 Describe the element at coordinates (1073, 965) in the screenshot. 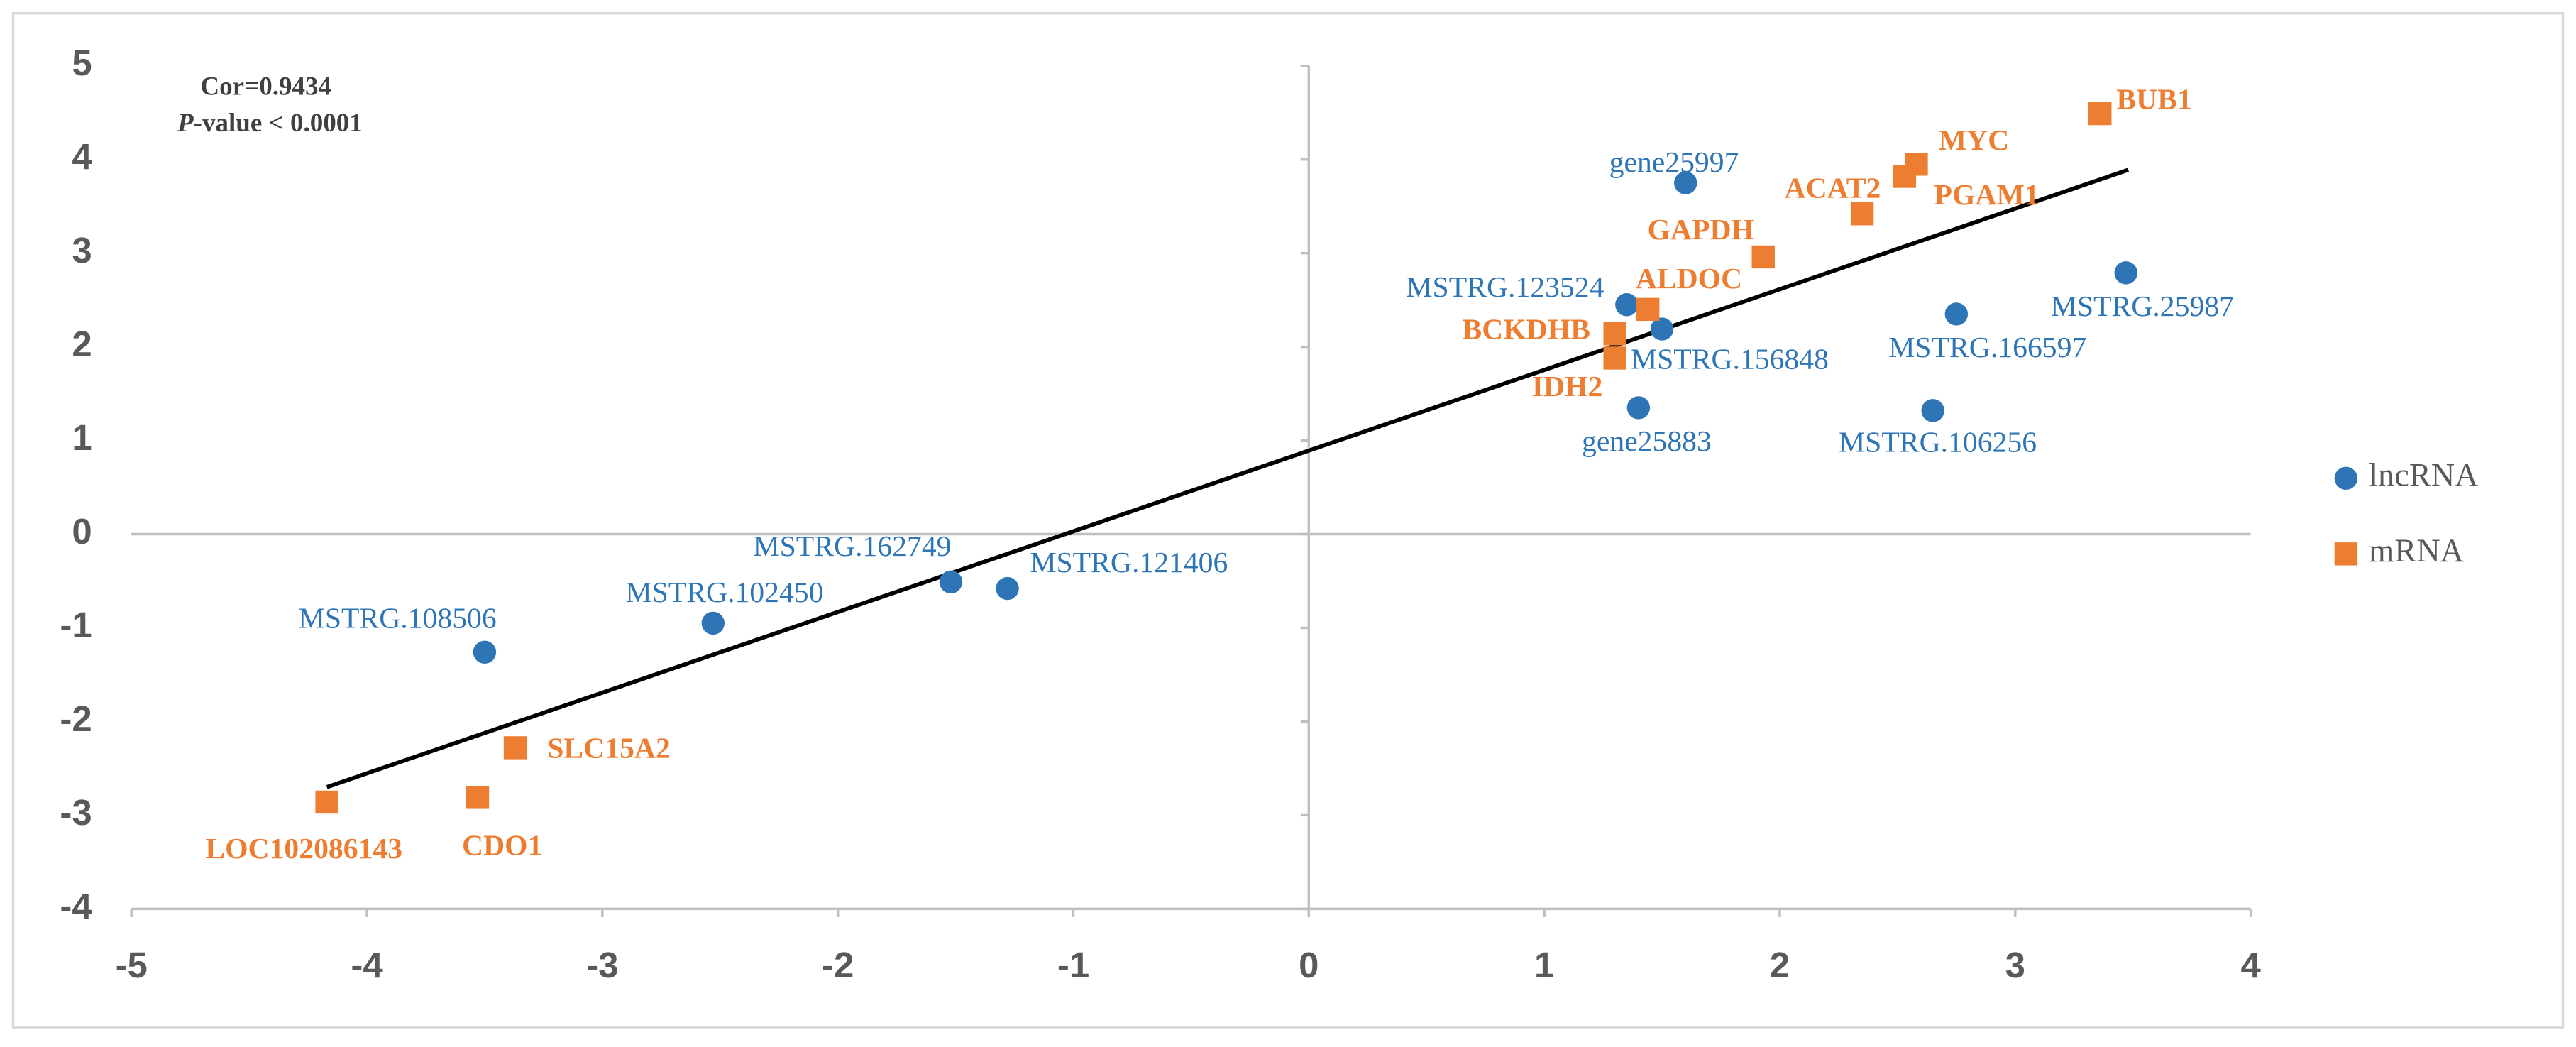

I see `x-tick-label: -1` at that location.